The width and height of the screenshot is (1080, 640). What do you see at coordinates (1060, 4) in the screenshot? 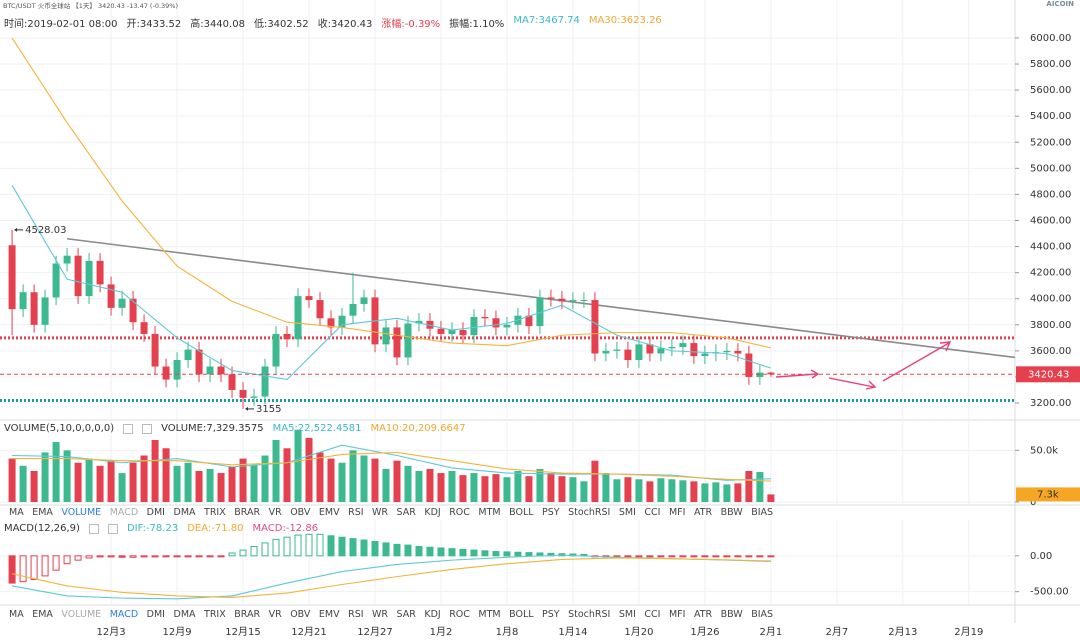
I see `logo: AICOIN` at bounding box center [1060, 4].